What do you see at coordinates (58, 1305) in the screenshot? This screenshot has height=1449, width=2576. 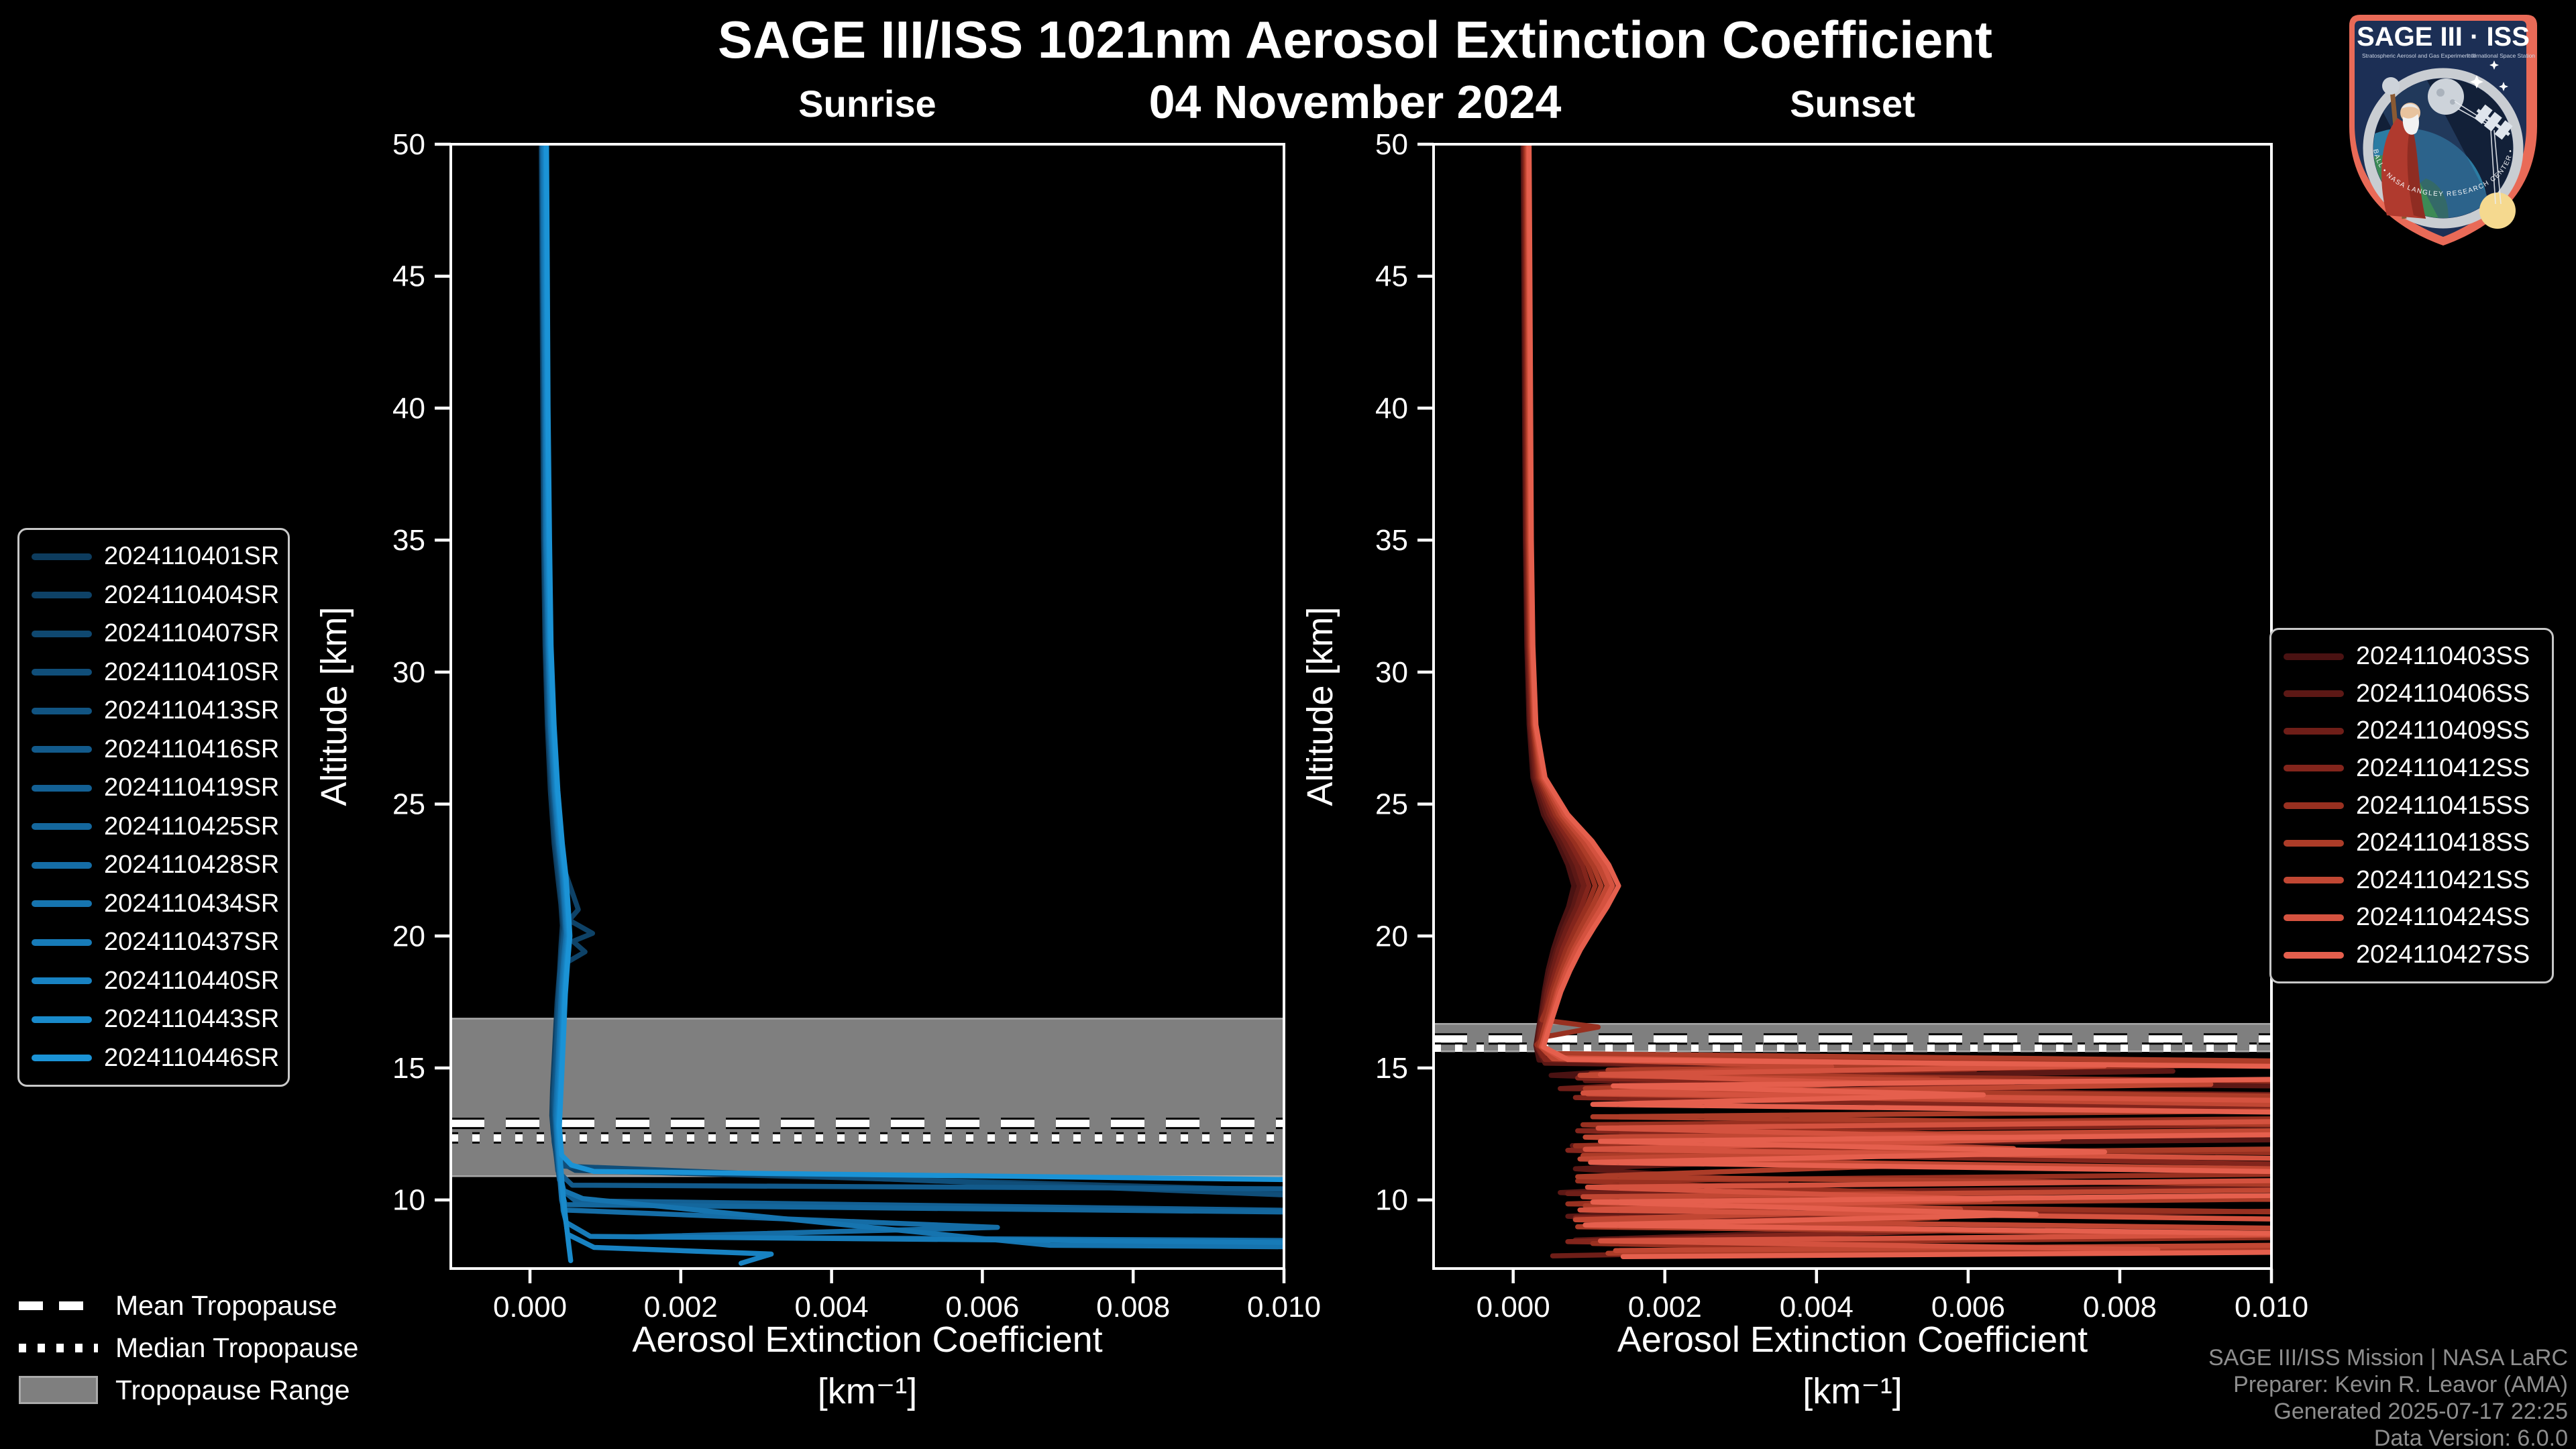 I see `tropo-dashed-swatch` at bounding box center [58, 1305].